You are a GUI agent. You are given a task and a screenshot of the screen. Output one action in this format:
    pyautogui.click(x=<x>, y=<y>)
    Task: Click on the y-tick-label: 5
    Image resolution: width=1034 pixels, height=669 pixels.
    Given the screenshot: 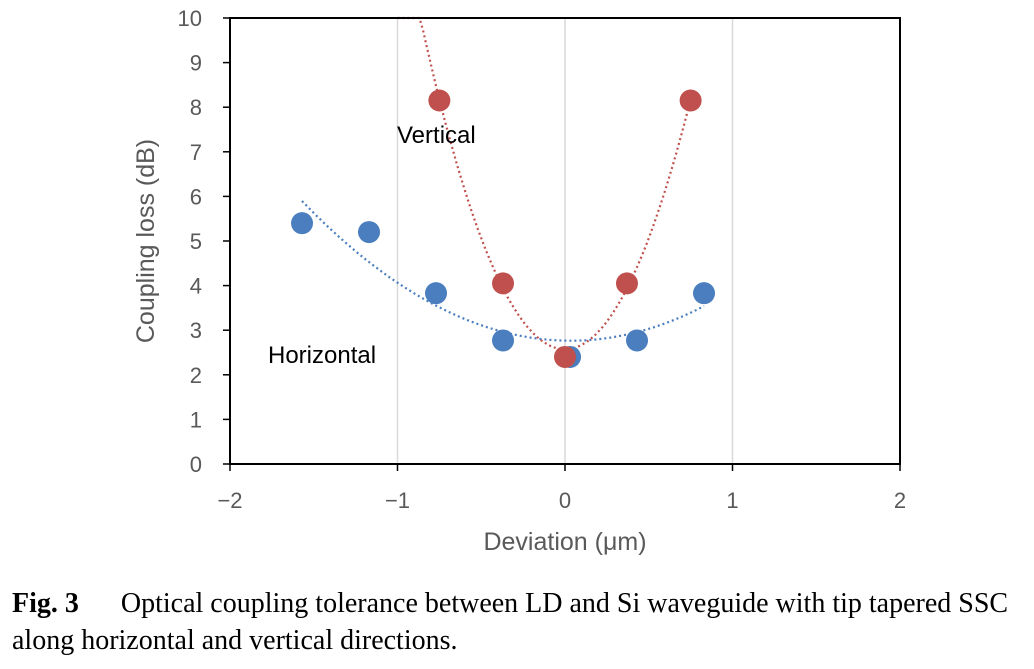 What is the action you would take?
    pyautogui.click(x=196, y=241)
    